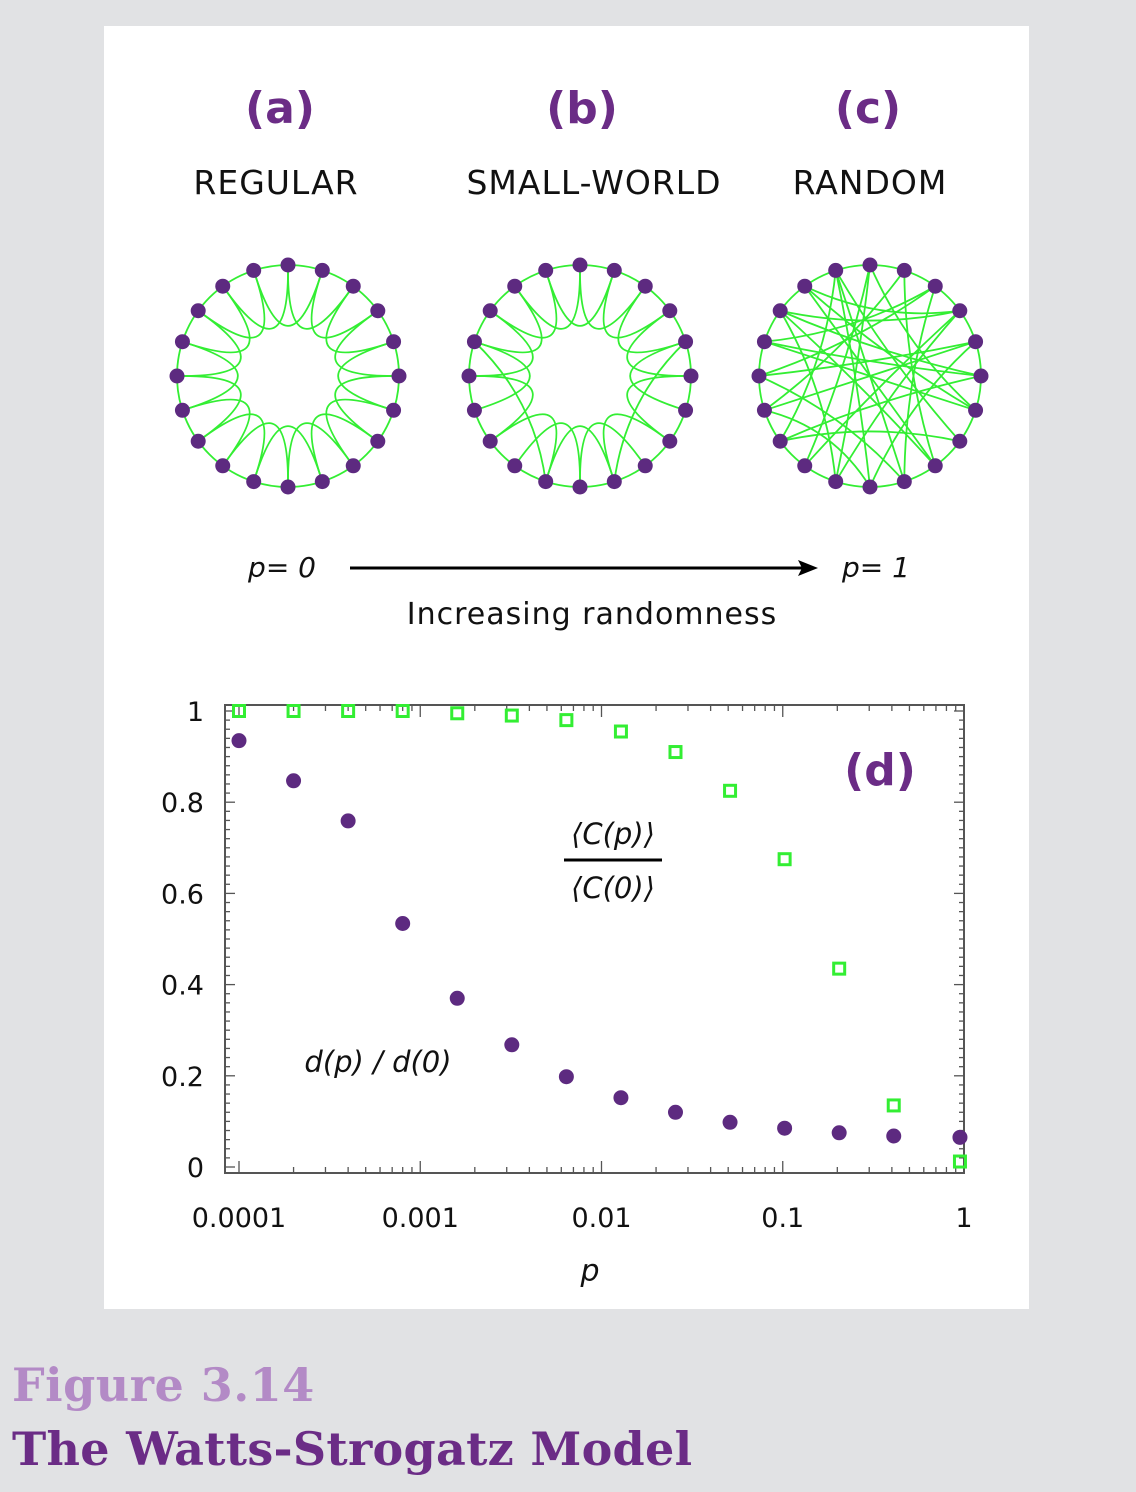 This screenshot has width=1136, height=1492. I want to click on random-network, so click(870, 376).